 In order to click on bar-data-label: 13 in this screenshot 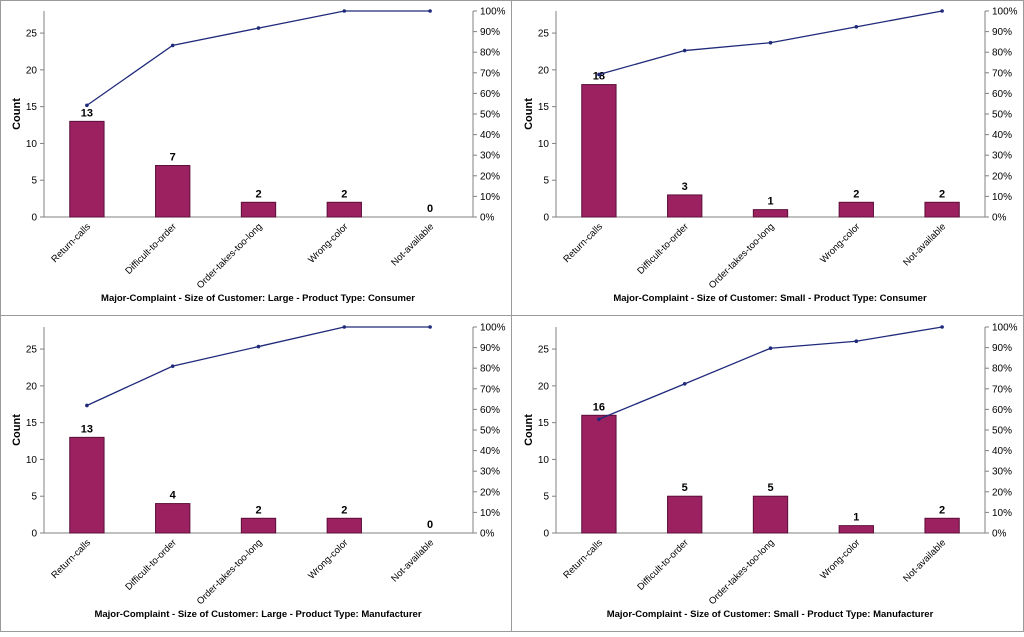, I will do `click(87, 113)`.